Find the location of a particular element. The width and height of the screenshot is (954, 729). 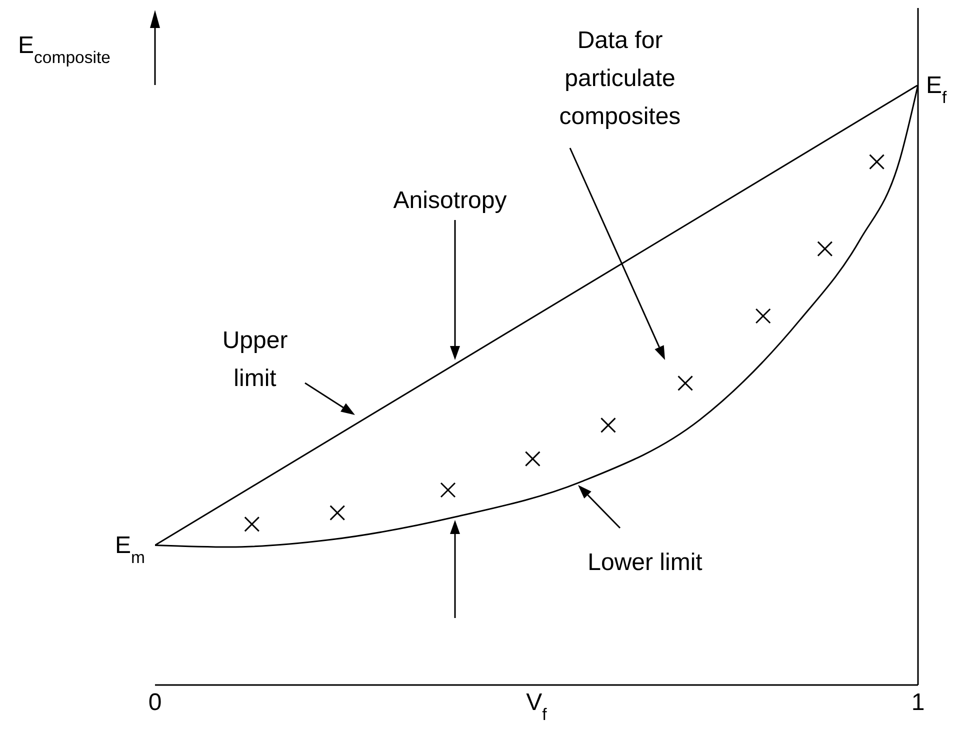

annotation: Anisotropy is located at coordinates (450, 200).